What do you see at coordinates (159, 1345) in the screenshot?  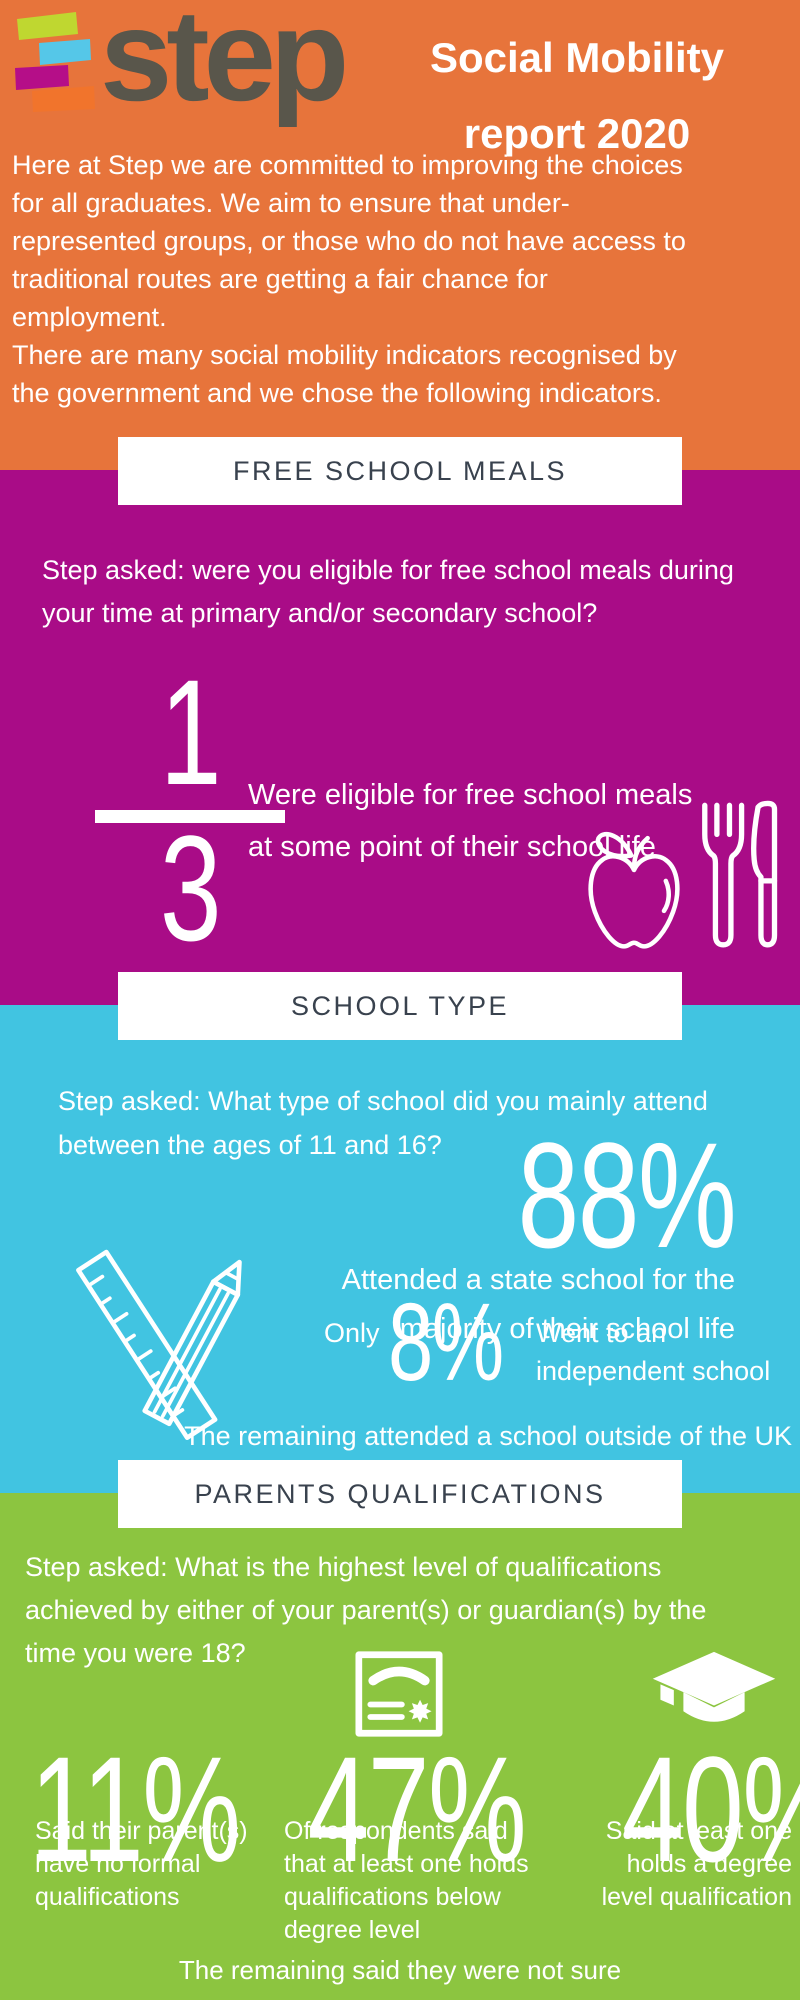 I see `ruler-and-pencil-icon` at bounding box center [159, 1345].